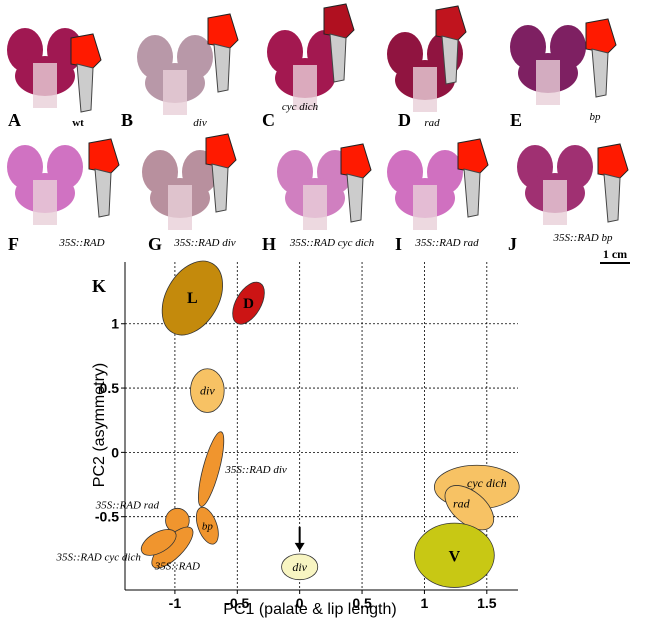 This screenshot has height=632, width=656. Describe the element at coordinates (99, 425) in the screenshot. I see `y-axis-label: PC2 (asymmetry)` at that location.